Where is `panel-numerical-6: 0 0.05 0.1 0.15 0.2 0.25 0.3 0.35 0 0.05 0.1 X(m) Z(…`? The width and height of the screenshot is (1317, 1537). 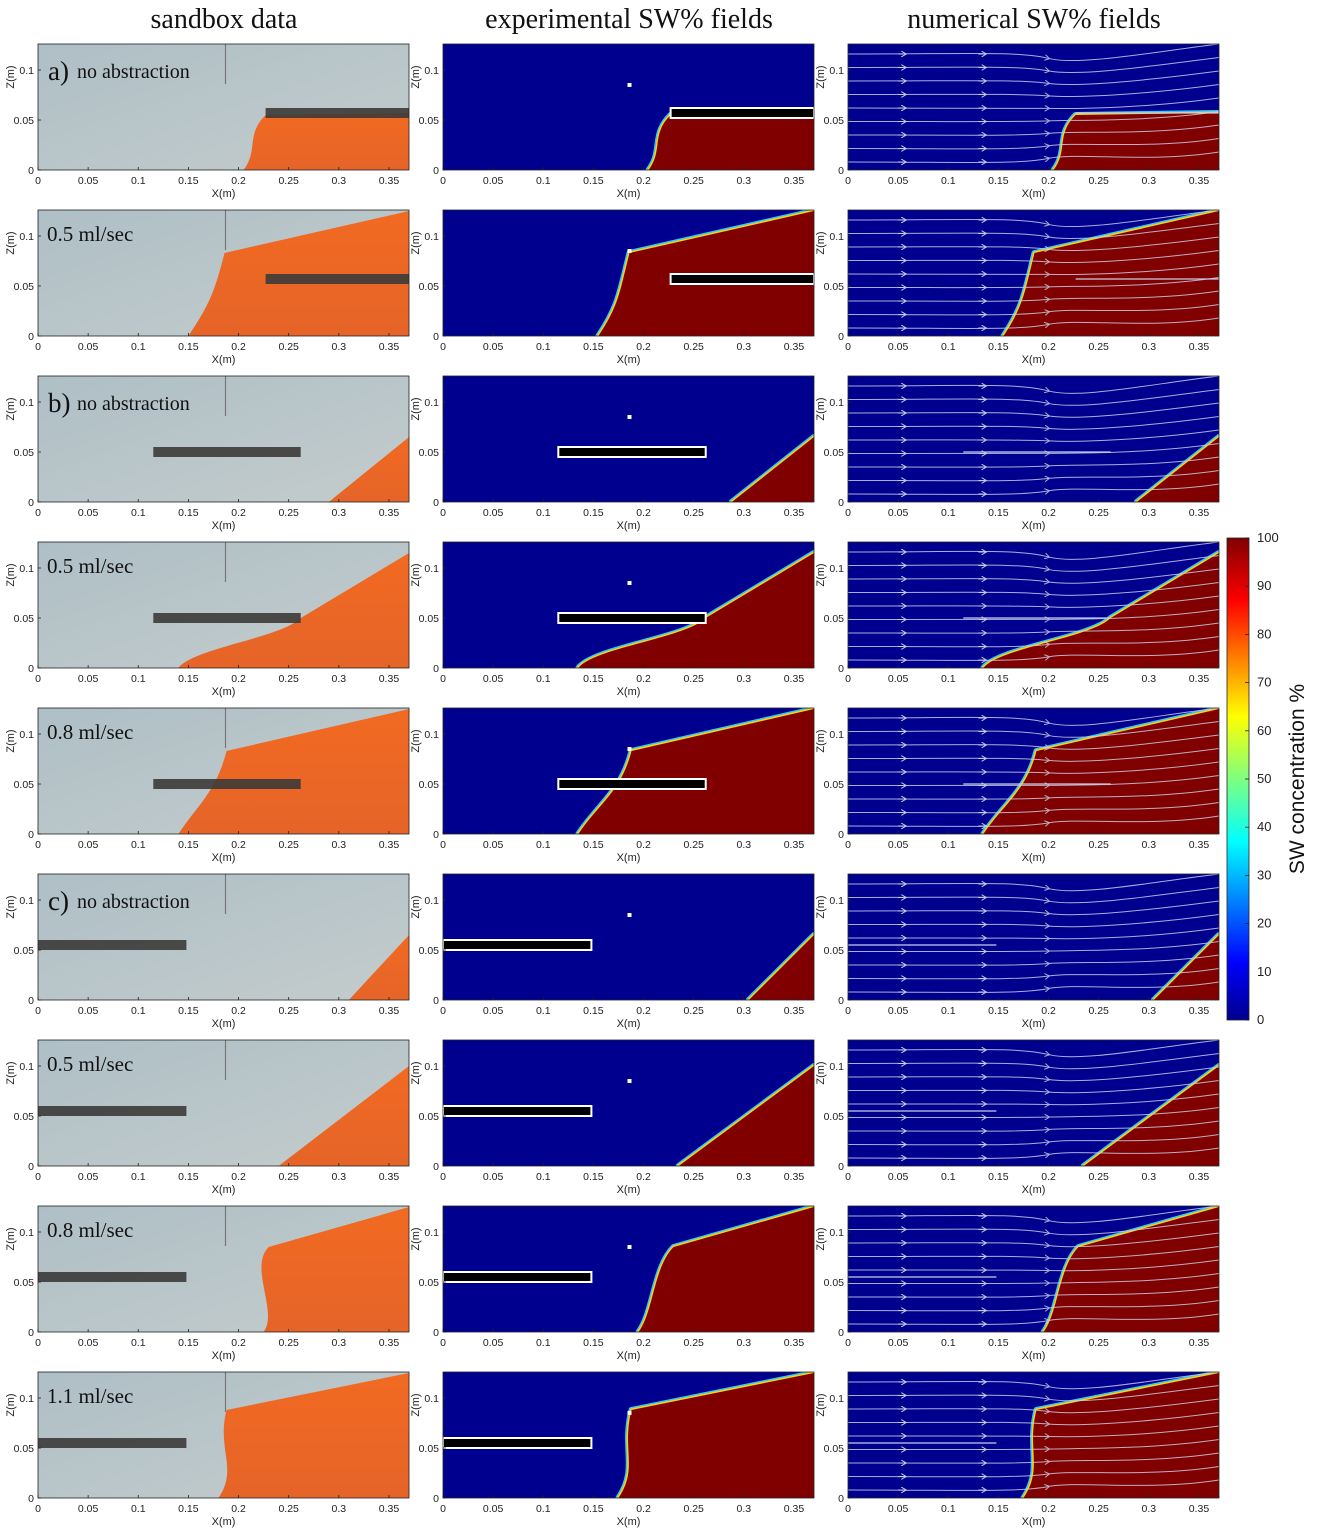 panel-numerical-6: 0 0.05 0.1 0.15 0.2 0.25 0.3 0.35 0 0.05 0.1 X(m) Z(… is located at coordinates (1017, 951).